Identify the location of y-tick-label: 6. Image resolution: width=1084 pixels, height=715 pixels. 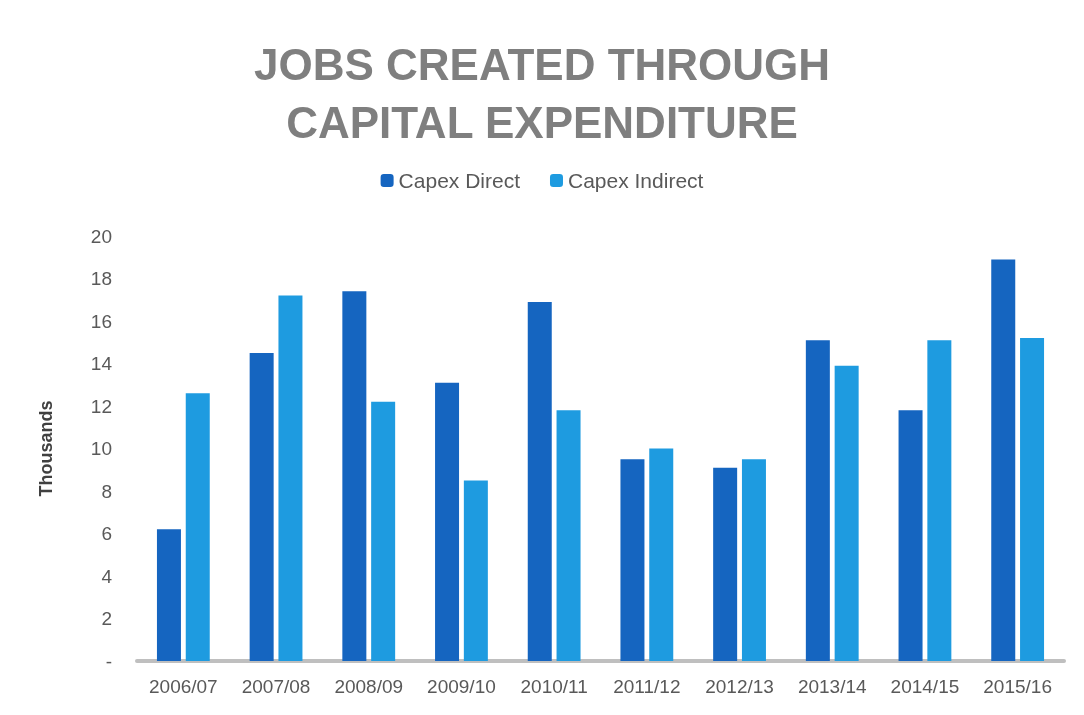
(106, 533).